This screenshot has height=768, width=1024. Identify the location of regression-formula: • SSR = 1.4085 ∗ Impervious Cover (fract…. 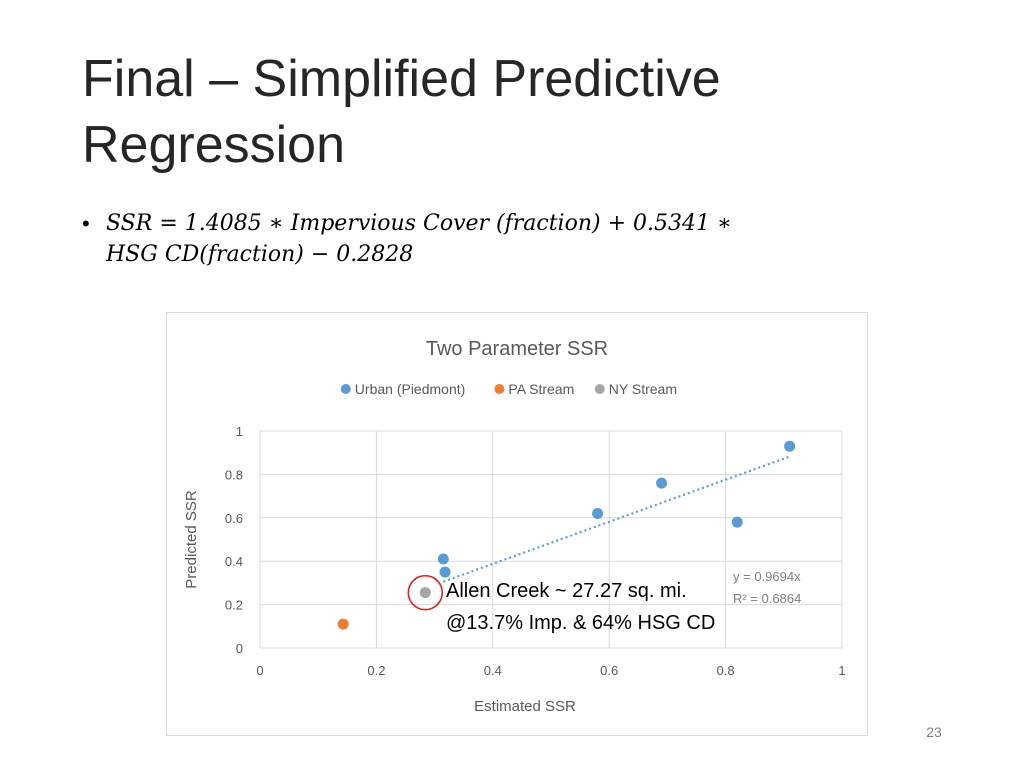
(472, 239).